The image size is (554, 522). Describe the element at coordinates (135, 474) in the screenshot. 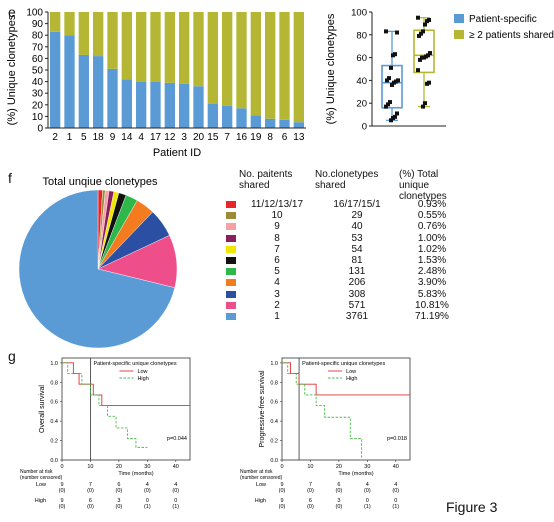

I see `x-axis-label: Time (months)` at that location.